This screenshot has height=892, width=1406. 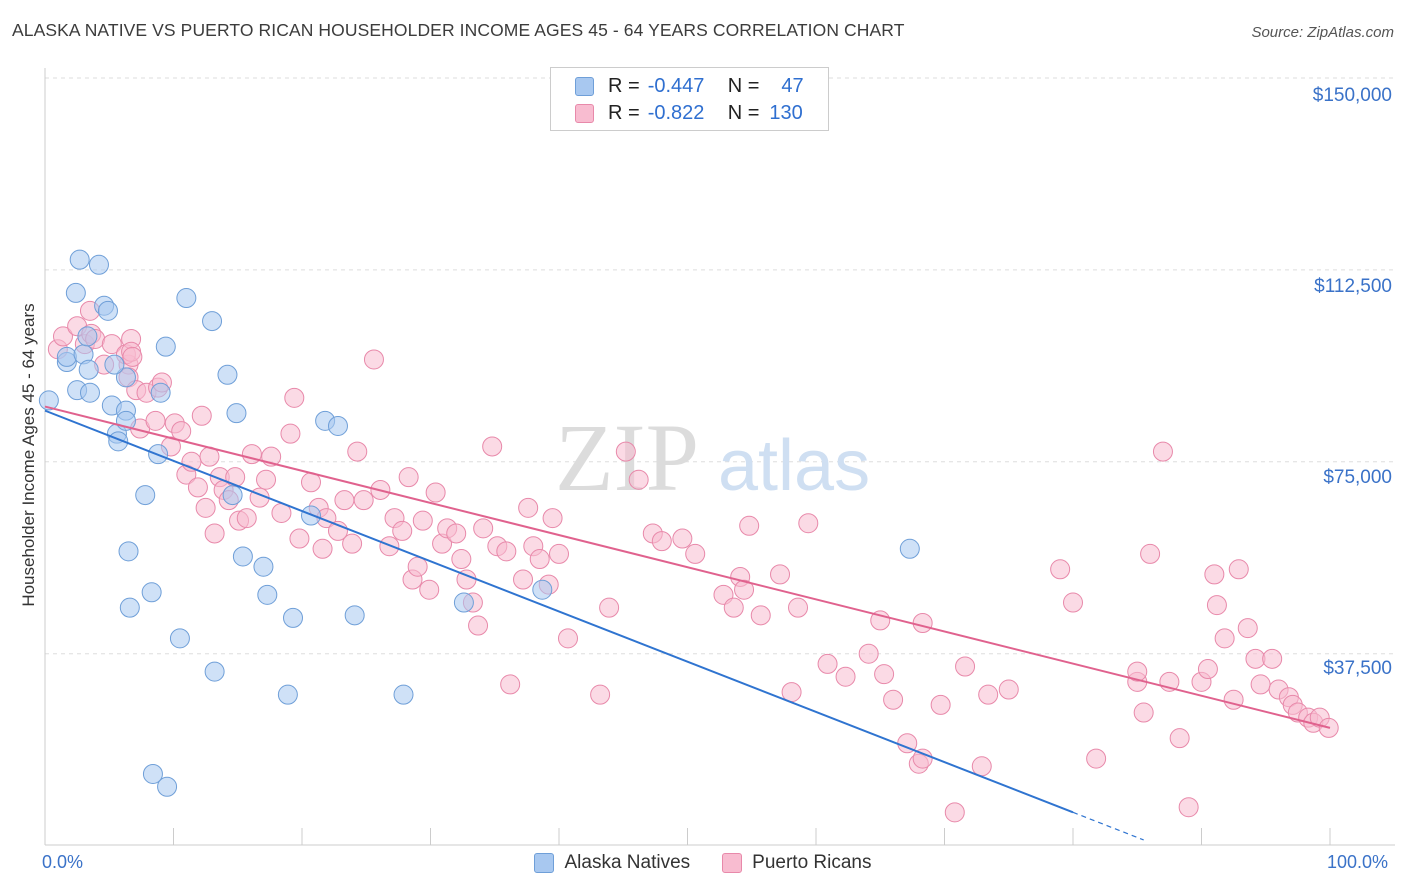 I want to click on legend-item-puerto-ricans: Puerto Ricans, so click(x=797, y=863).